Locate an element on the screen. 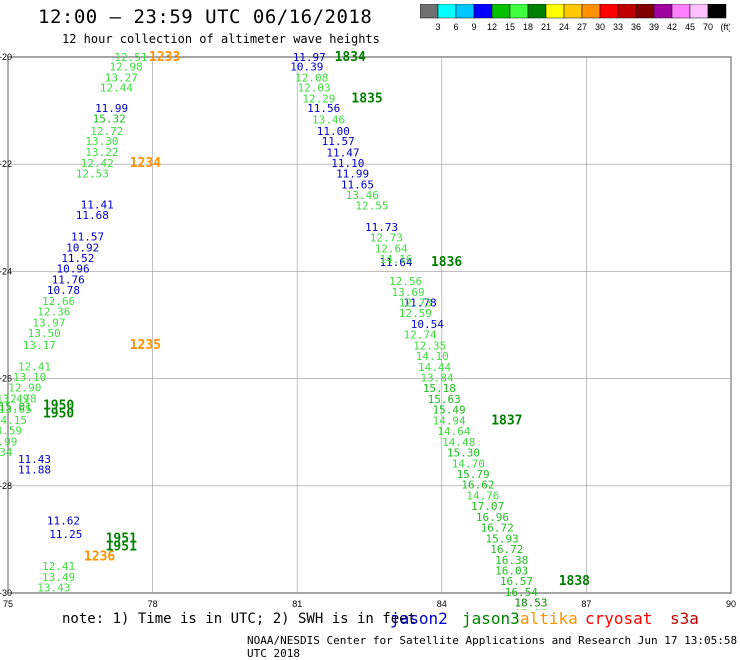  swh-value-label: 12.55 is located at coordinates (371, 205).